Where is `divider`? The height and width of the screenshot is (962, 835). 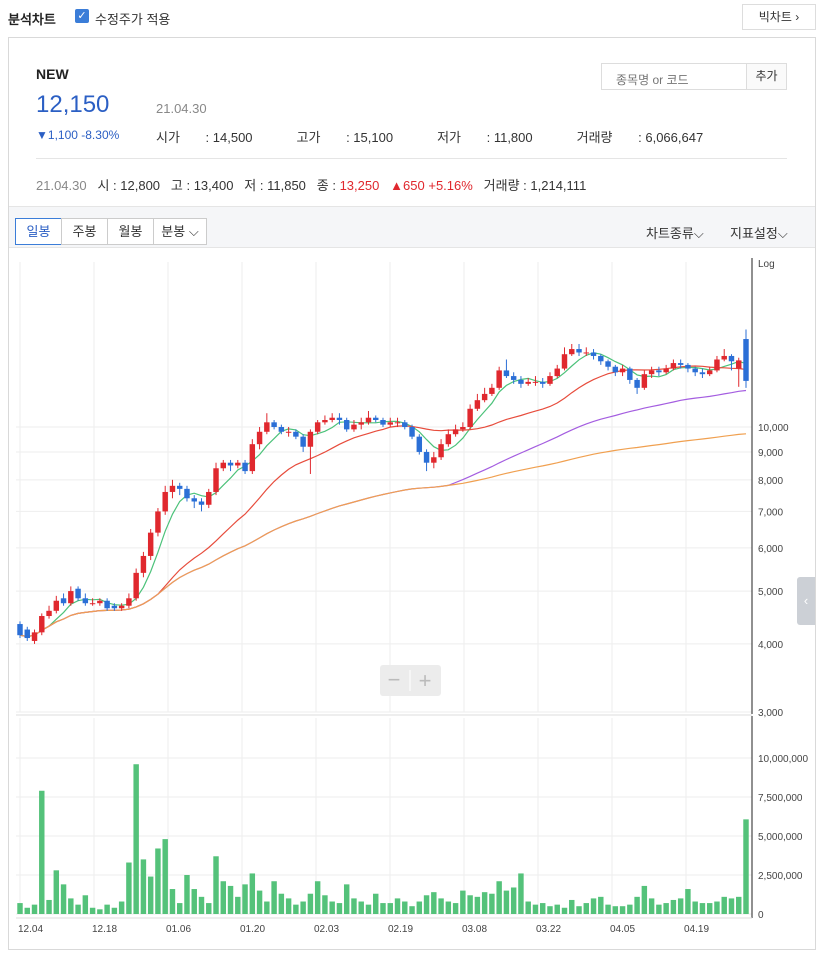
divider is located at coordinates (411, 158).